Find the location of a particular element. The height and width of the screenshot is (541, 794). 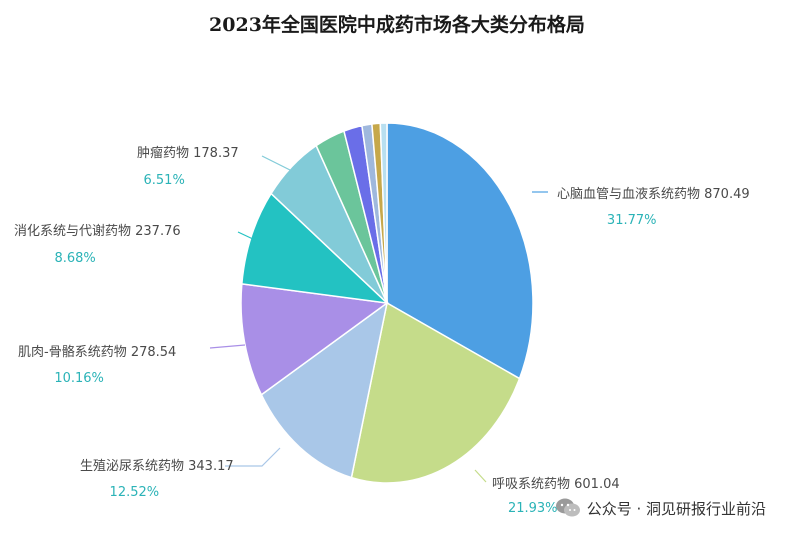

slice-label-5: 消化系统与代谢药物 237.76 is located at coordinates (97, 231).